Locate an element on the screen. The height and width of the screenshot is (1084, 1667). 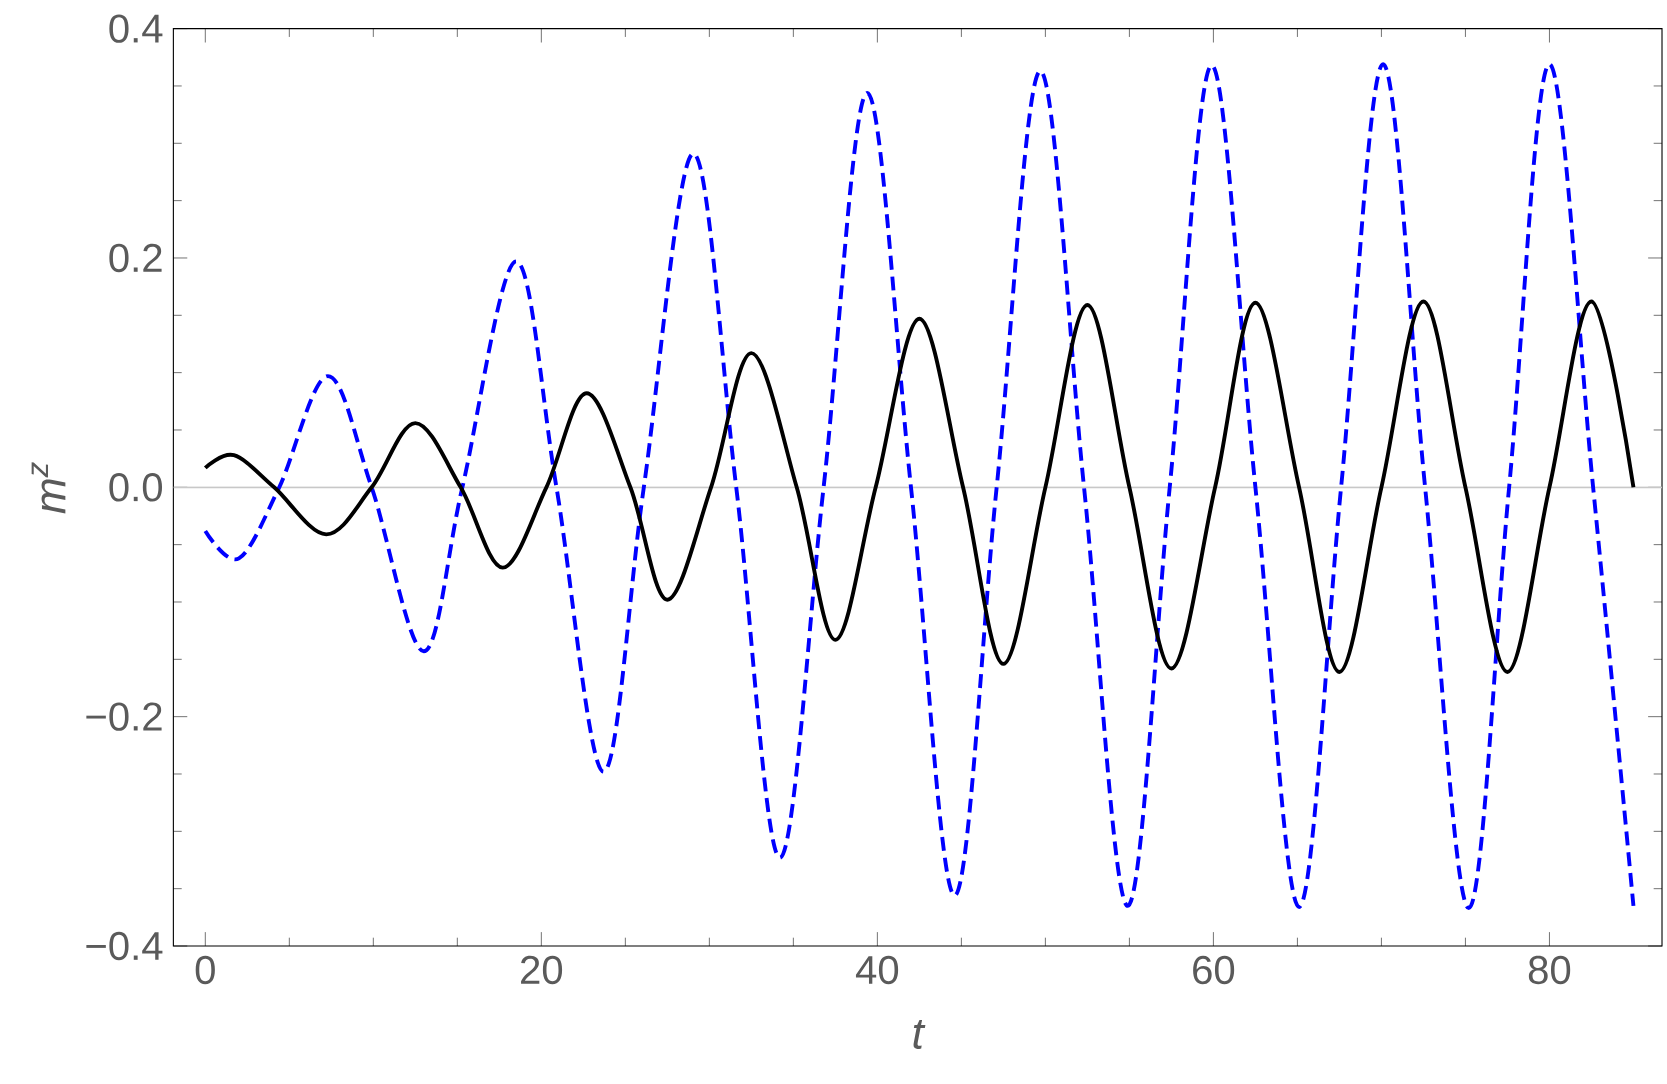
y-tick-label: −0.4 is located at coordinates (124, 946).